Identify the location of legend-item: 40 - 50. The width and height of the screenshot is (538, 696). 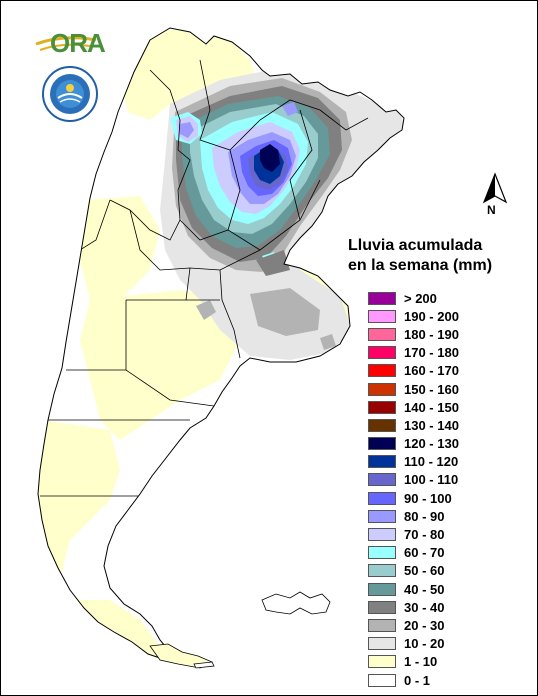
(413, 589).